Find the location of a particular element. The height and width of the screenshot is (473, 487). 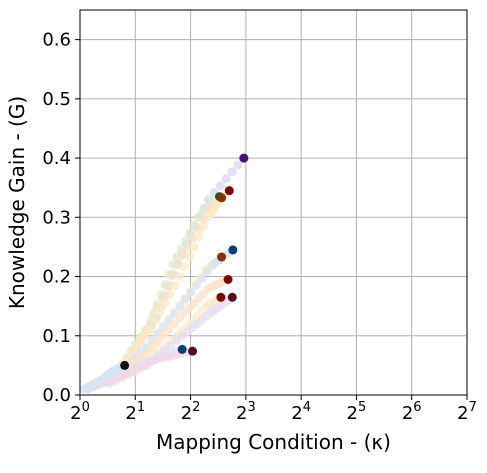

y-tick-label: 0.5 is located at coordinates (56, 99).